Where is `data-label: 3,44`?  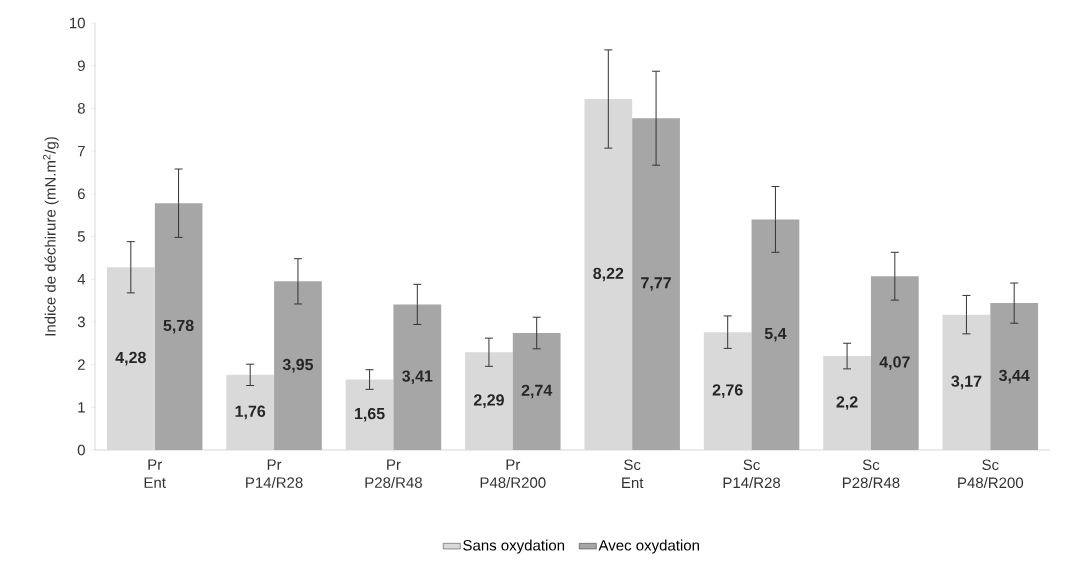
data-label: 3,44 is located at coordinates (1014, 376).